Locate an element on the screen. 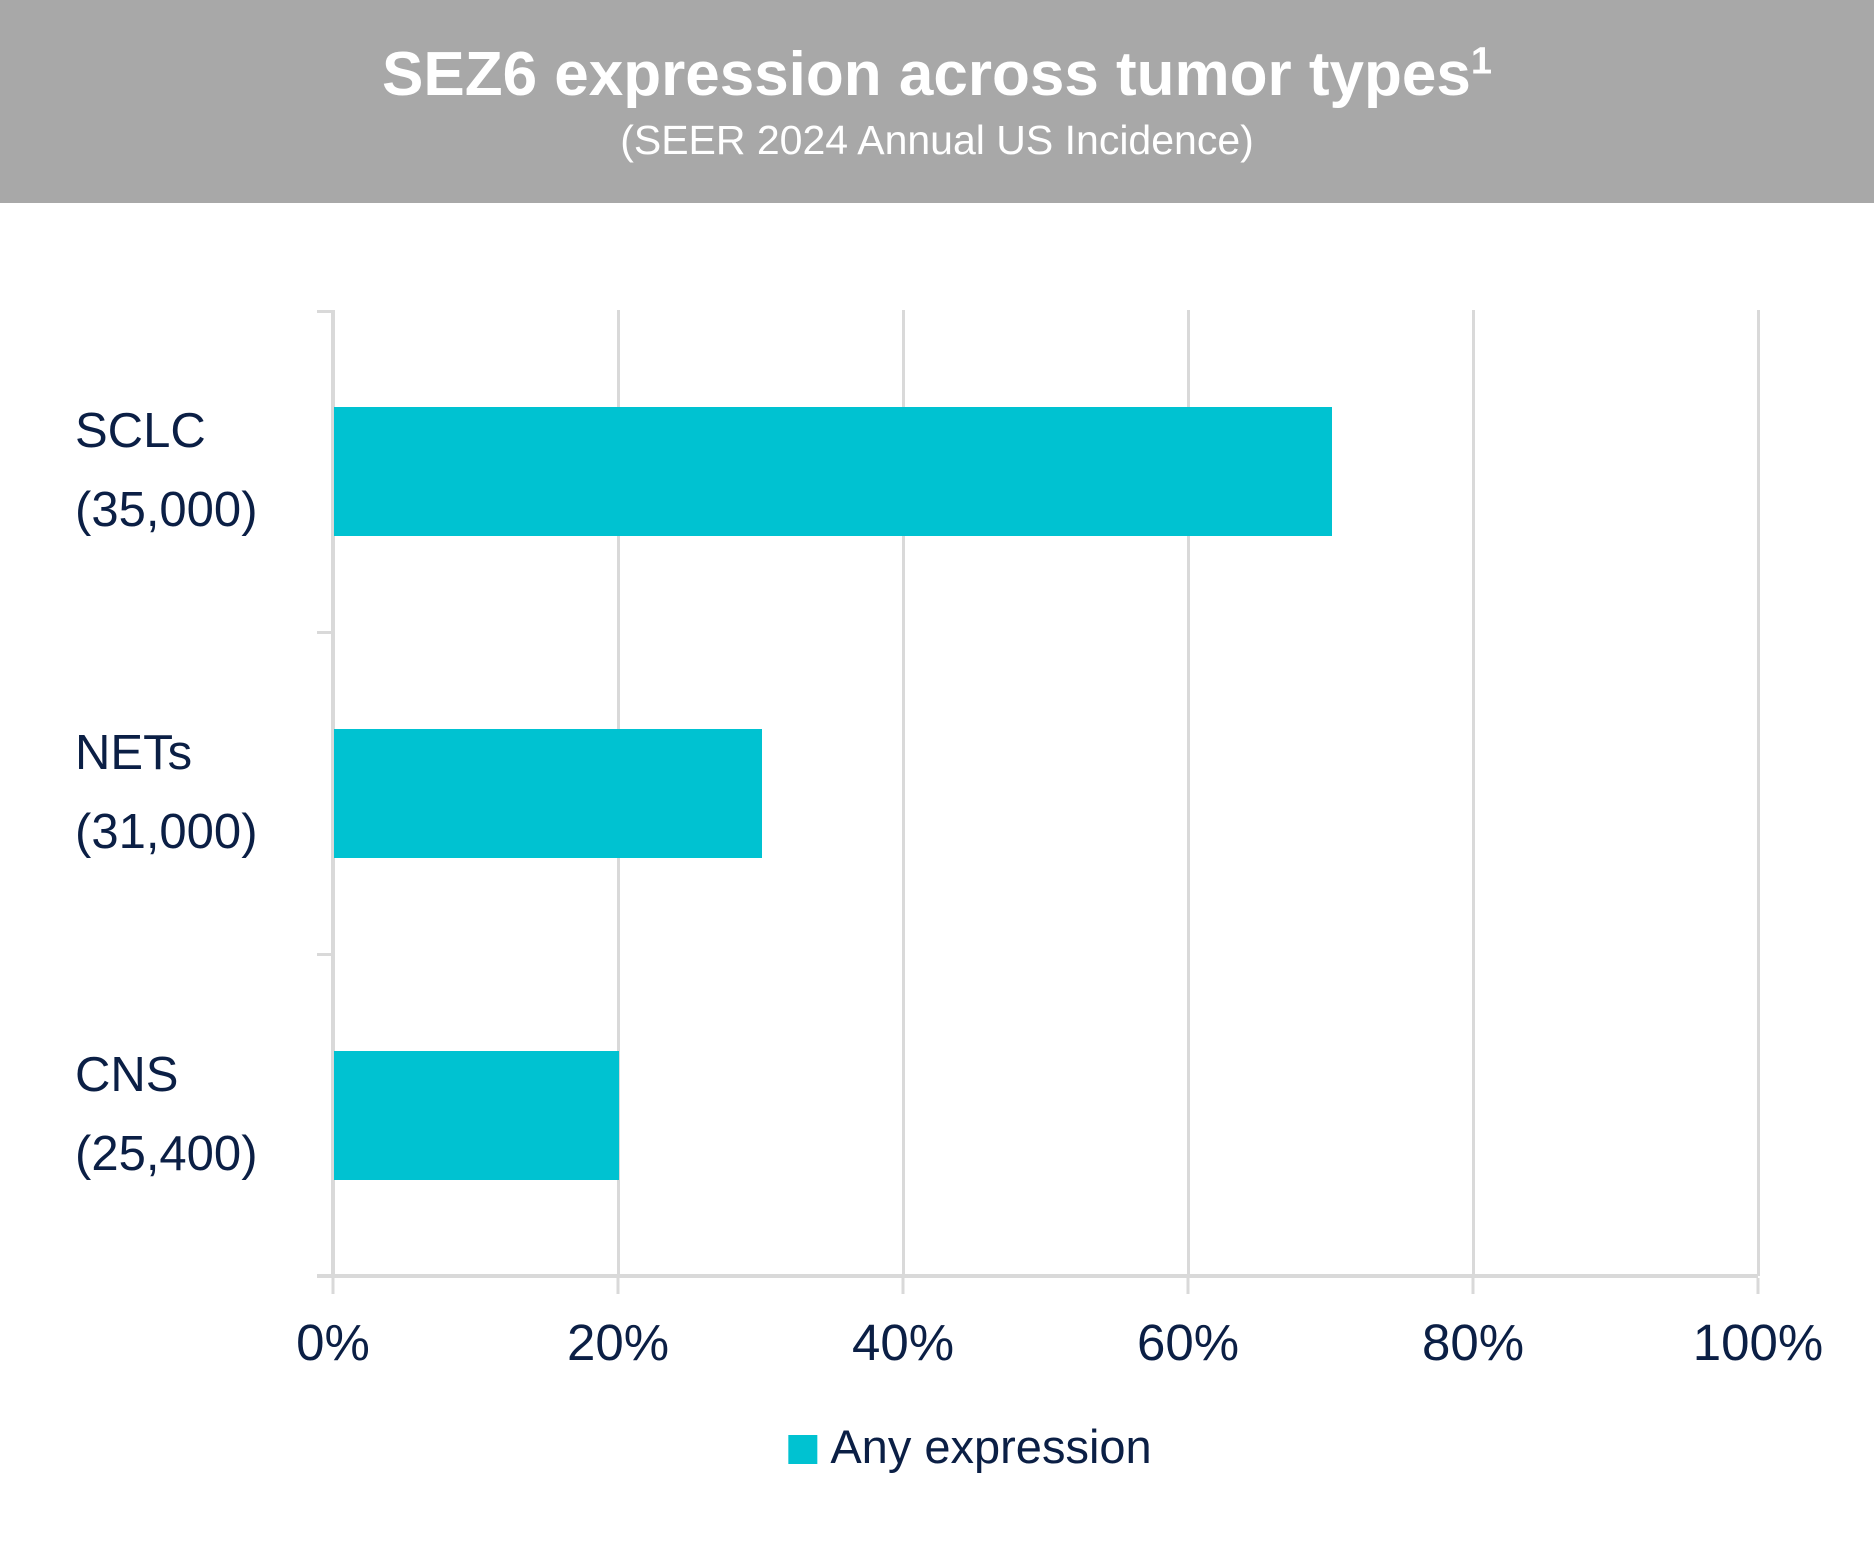 The height and width of the screenshot is (1565, 1874). page-title: SEZ6 expression across tumor types1 is located at coordinates (937, 75).